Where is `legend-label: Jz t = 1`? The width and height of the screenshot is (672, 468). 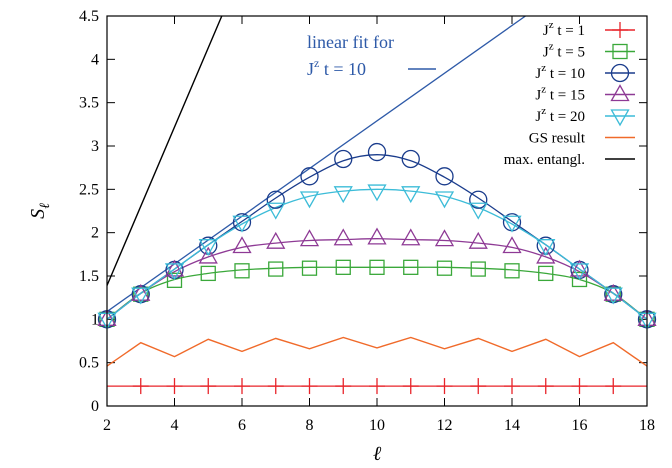
legend-label: Jz t = 1 is located at coordinates (564, 29).